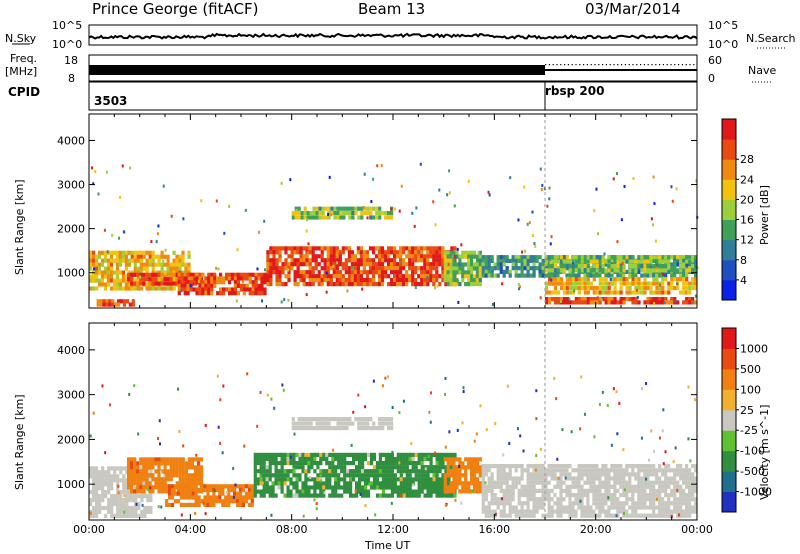 The width and height of the screenshot is (800, 554). What do you see at coordinates (762, 70) in the screenshot?
I see `nave-label: Nave` at bounding box center [762, 70].